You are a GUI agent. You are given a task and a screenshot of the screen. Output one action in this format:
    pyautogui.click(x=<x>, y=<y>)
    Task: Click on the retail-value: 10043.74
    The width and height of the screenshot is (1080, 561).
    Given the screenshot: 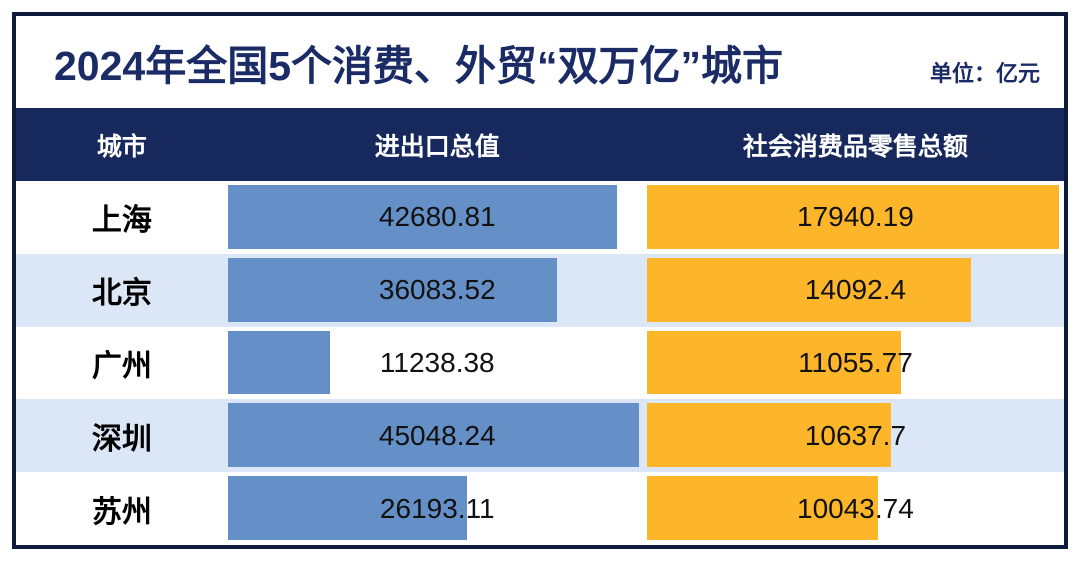 What is the action you would take?
    pyautogui.click(x=855, y=508)
    